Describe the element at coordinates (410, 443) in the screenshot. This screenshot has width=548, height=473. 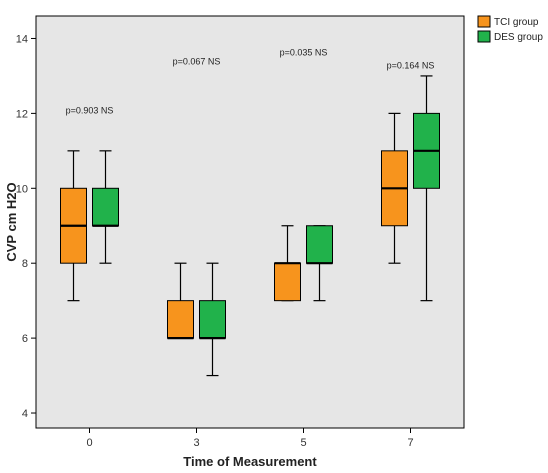
I see `x-tick-label: 7` at that location.